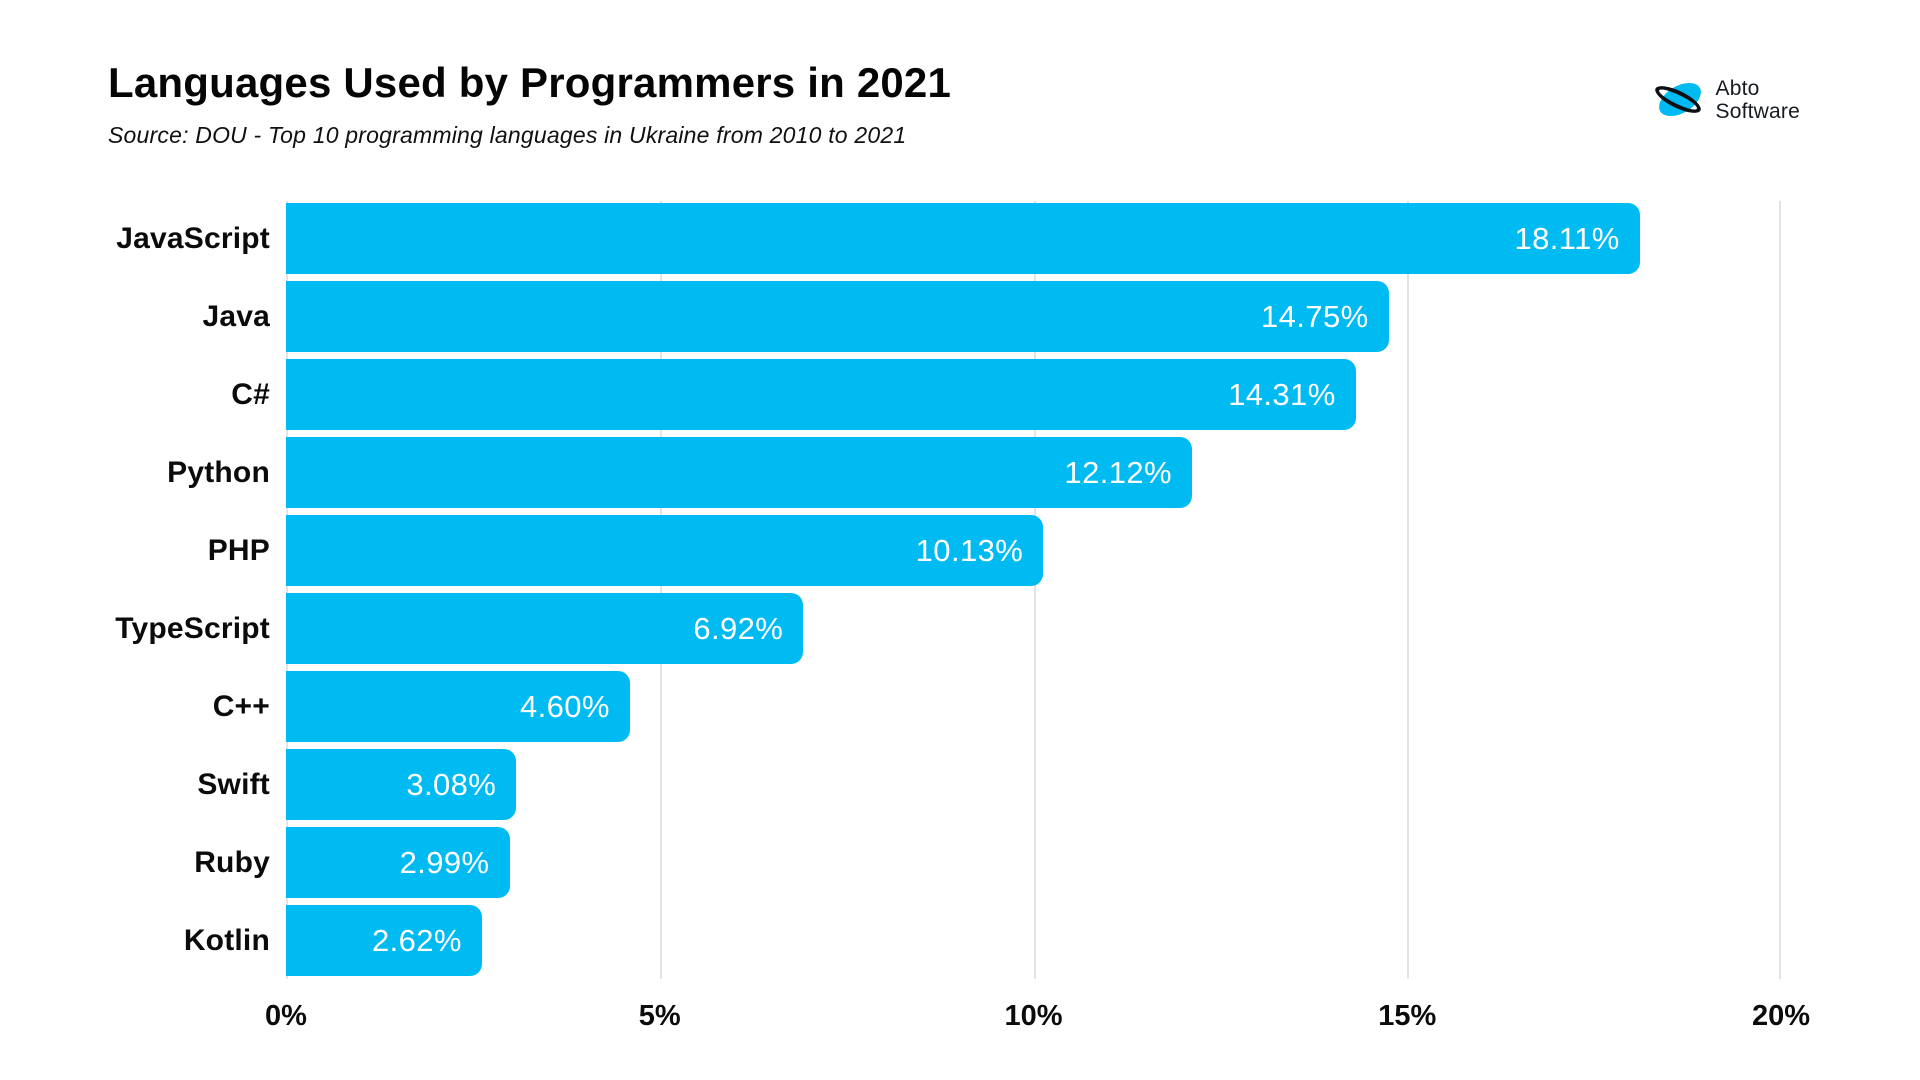 The height and width of the screenshot is (1080, 1920). I want to click on bar-row-php: PHP 10.13%, so click(944, 550).